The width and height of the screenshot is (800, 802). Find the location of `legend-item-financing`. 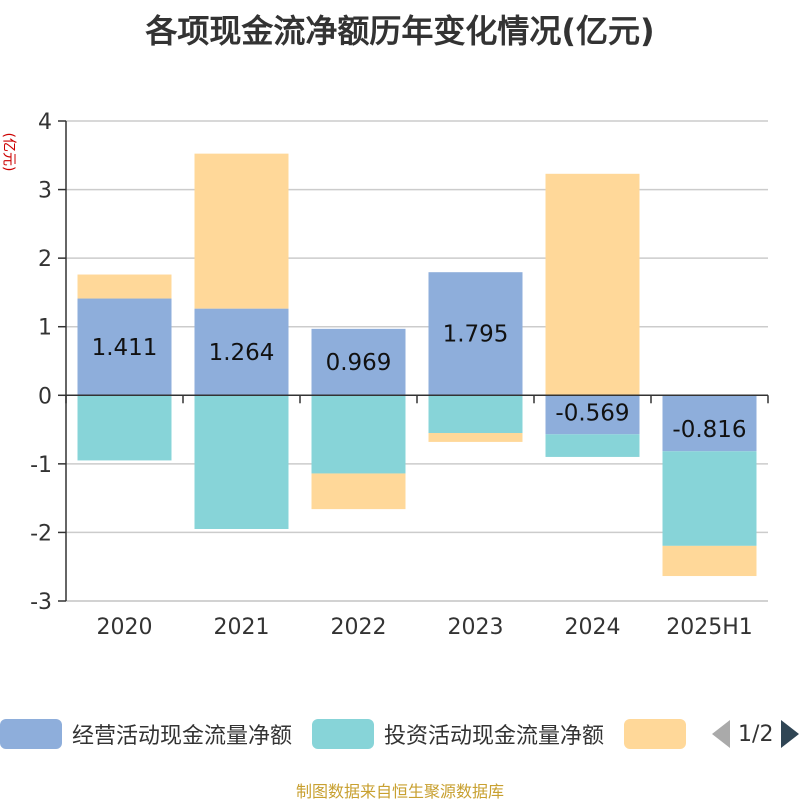

legend-item-financing is located at coordinates (660, 734).